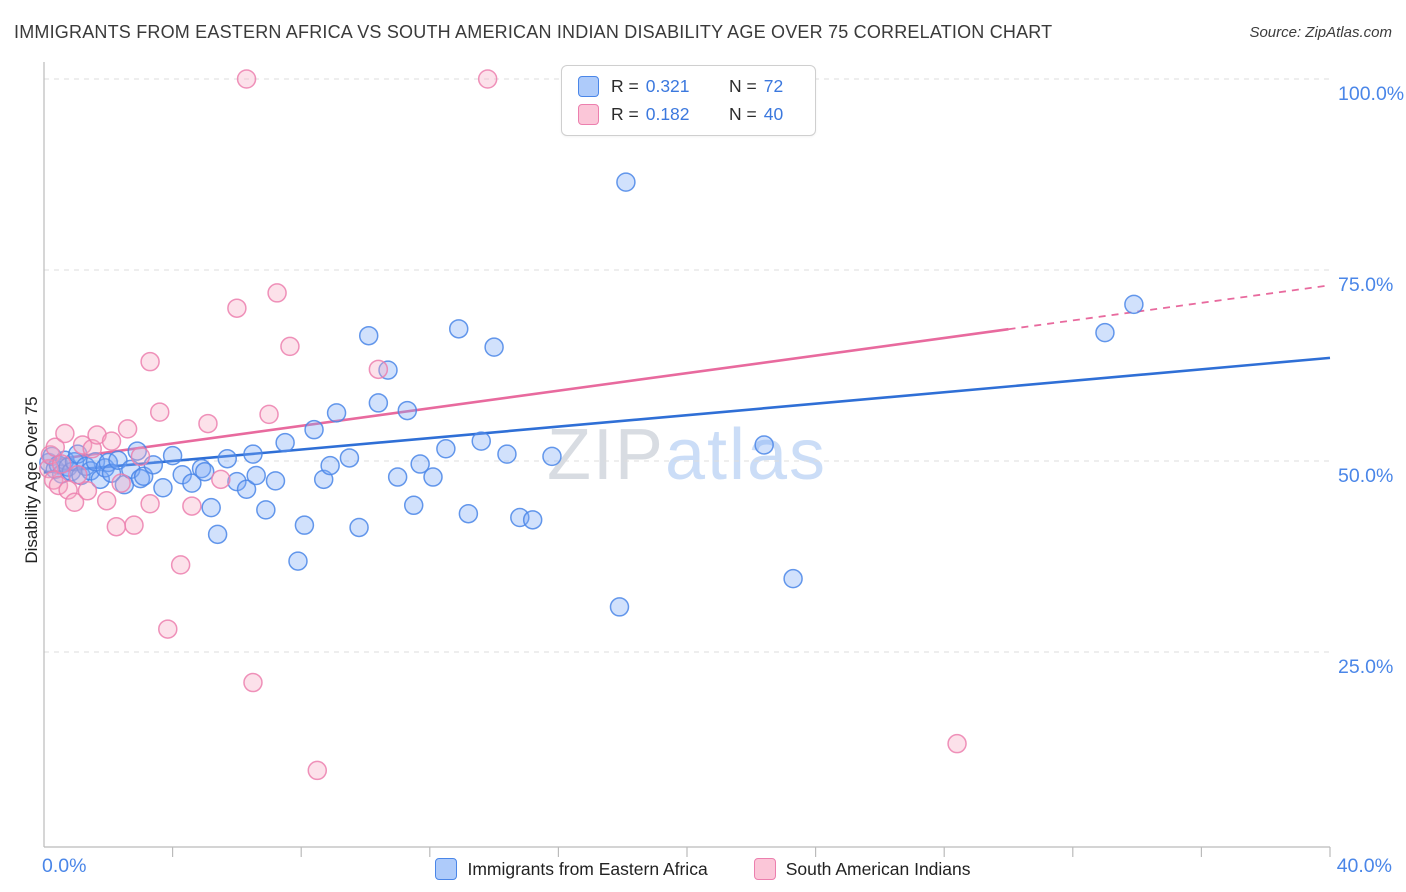 This screenshot has height=892, width=1406. Describe the element at coordinates (667, 114) in the screenshot. I see `r-value: 0.182` at that location.